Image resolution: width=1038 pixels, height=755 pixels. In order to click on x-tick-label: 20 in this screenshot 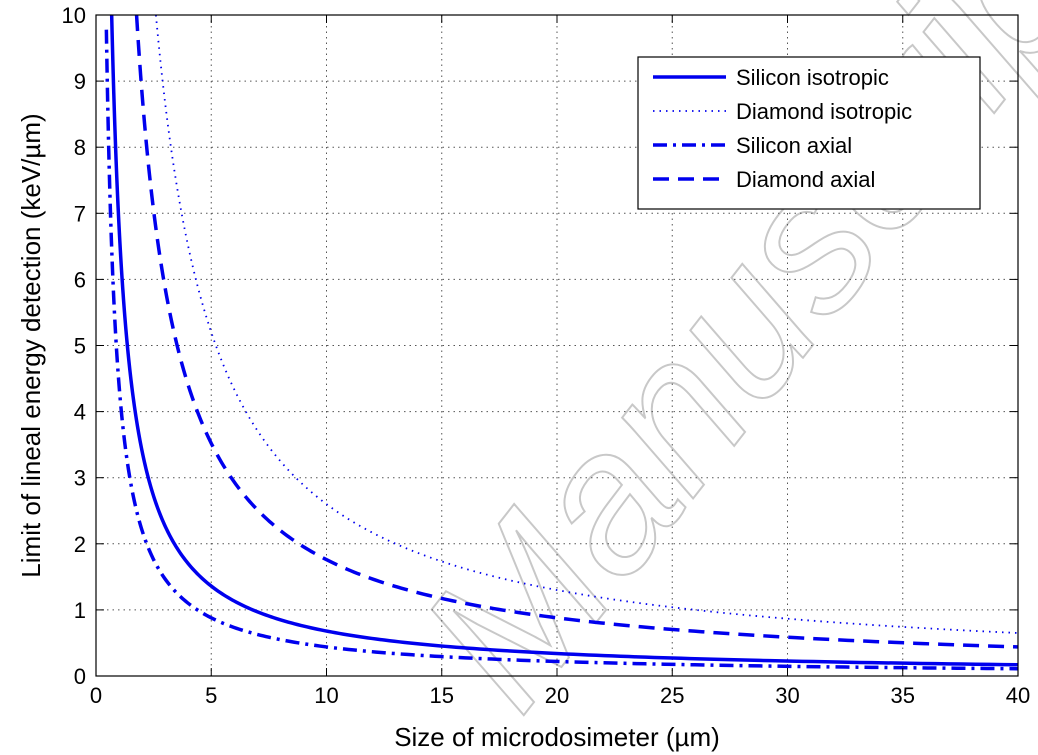, I will do `click(557, 695)`.